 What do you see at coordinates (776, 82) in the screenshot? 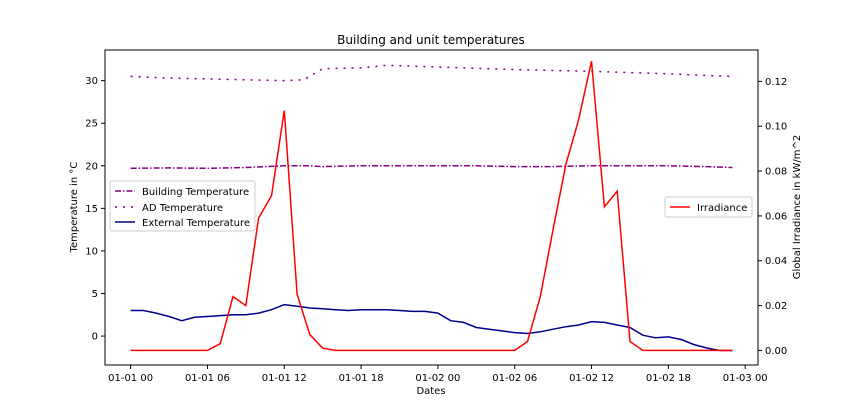
I see `y-right-tick-label: 0.12` at bounding box center [776, 82].